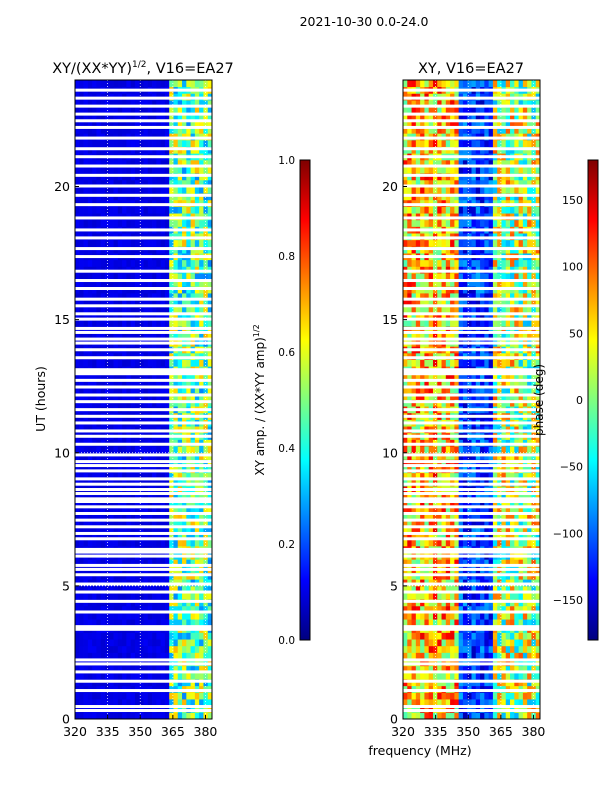  Describe the element at coordinates (206, 731) in the screenshot. I see `x-tick-label: 380` at that location.